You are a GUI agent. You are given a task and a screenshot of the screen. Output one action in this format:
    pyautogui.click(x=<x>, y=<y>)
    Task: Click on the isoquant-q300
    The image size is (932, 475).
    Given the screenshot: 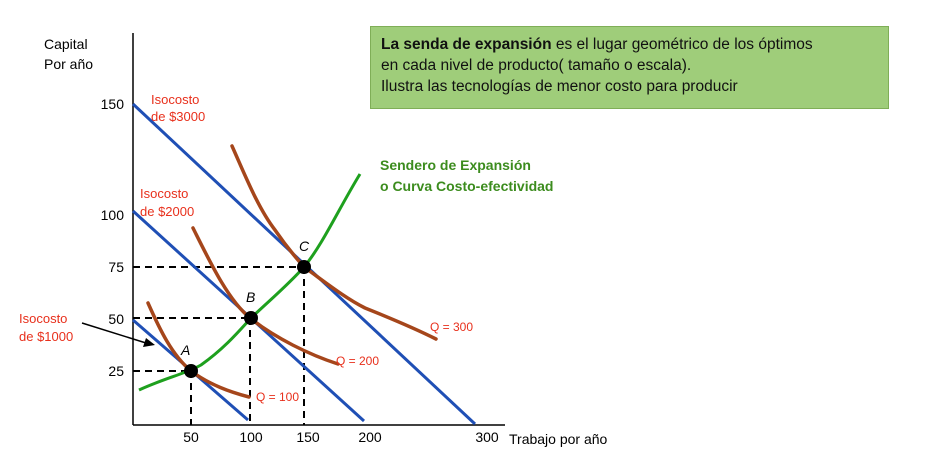 What is the action you would take?
    pyautogui.click(x=334, y=242)
    